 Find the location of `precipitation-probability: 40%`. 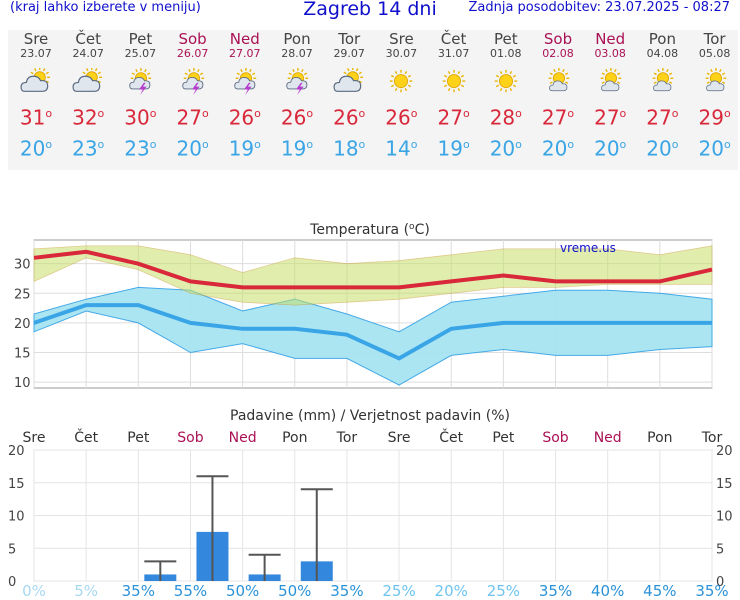

precipitation-probability: 40% is located at coordinates (608, 591).